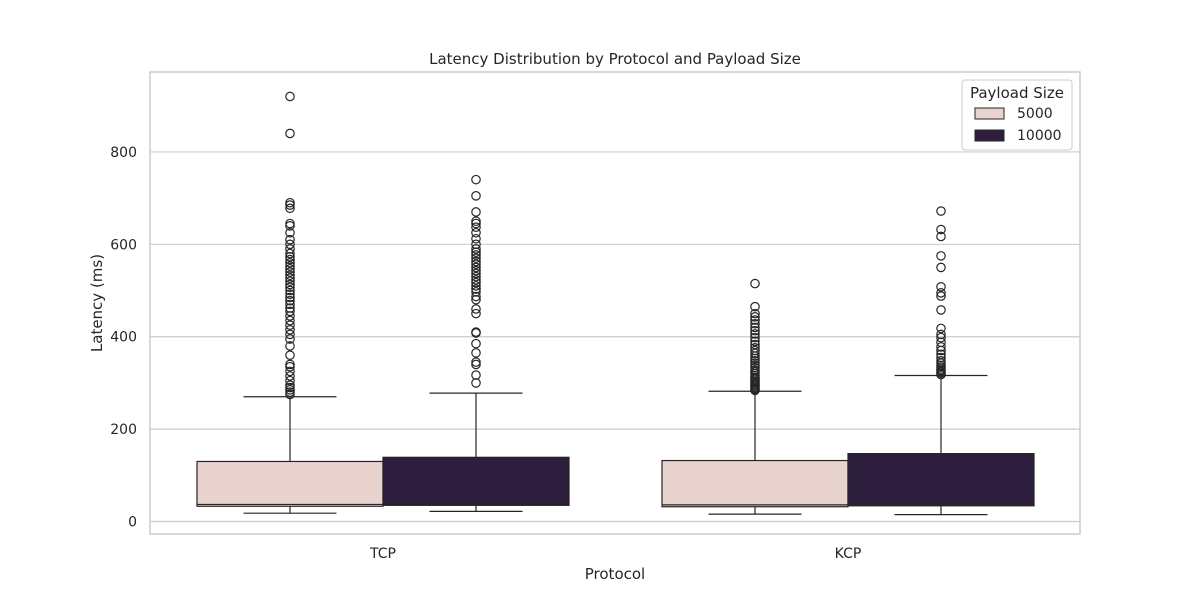  I want to click on y-axis-ticks: 0 200 400 600 800, so click(123, 338).